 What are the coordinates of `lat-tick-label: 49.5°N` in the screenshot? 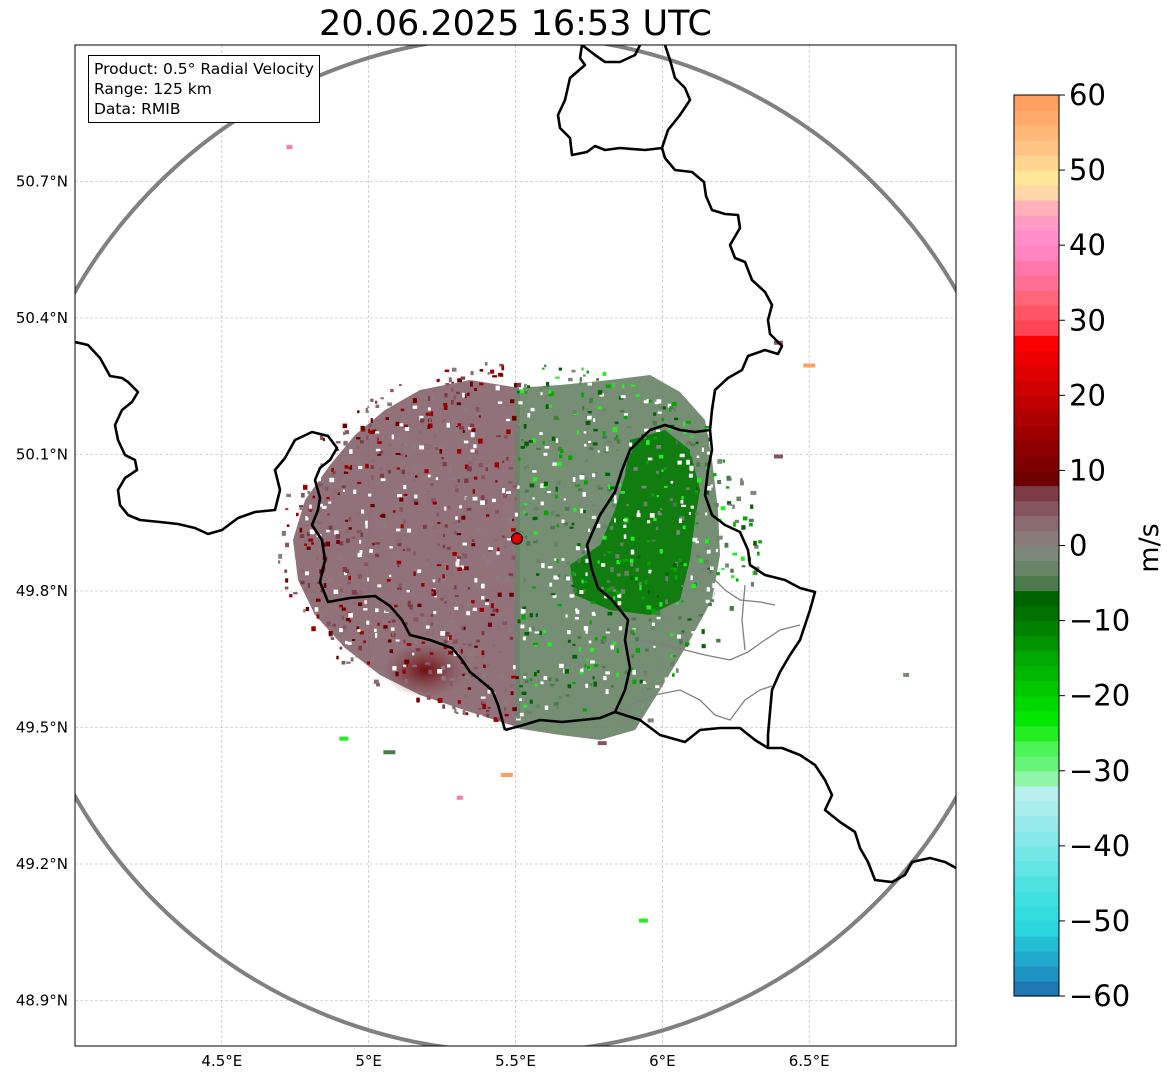 It's located at (42, 728).